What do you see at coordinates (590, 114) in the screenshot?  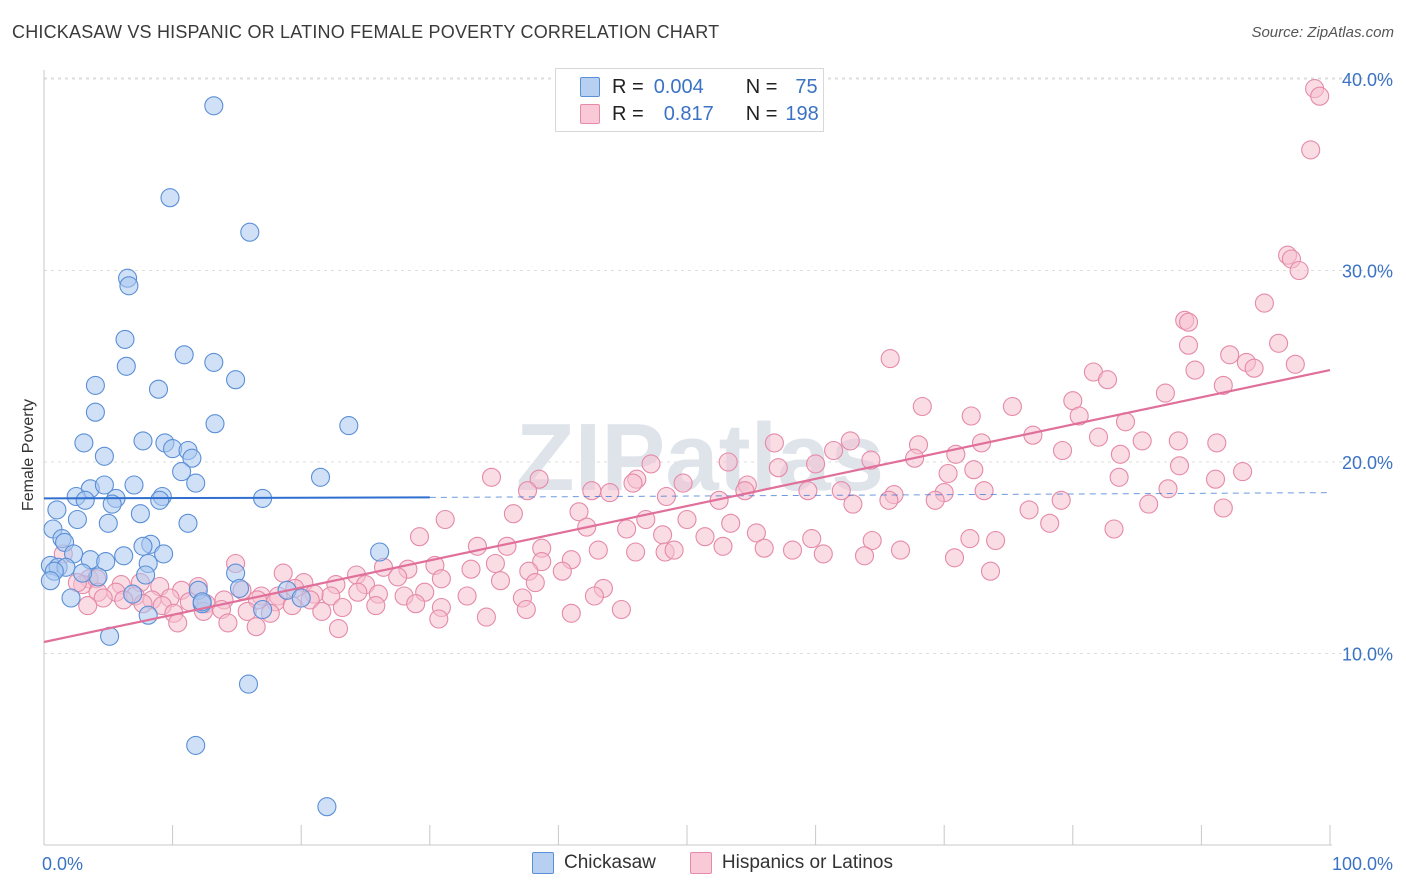 I see `legend-swatch-pink` at bounding box center [590, 114].